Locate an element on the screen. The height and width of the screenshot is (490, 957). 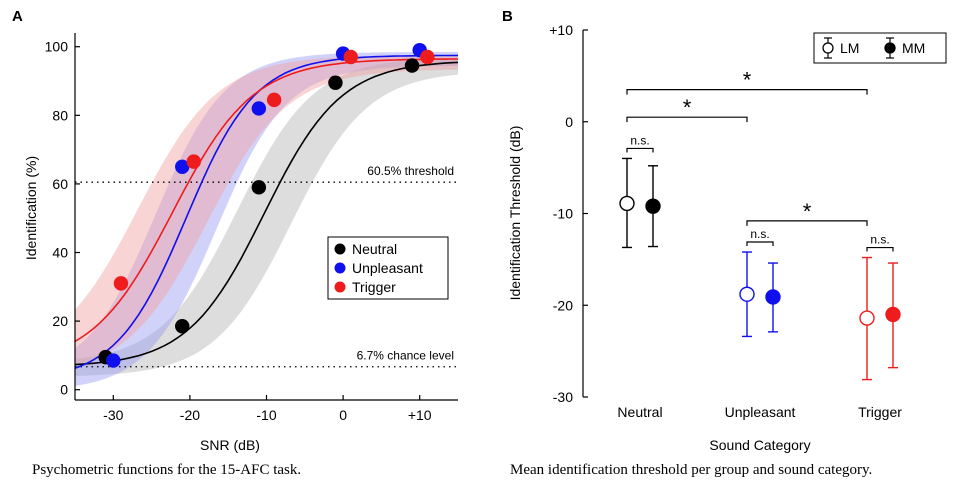
reference-line-label-1: 6.7% chance level is located at coordinates (405, 356).